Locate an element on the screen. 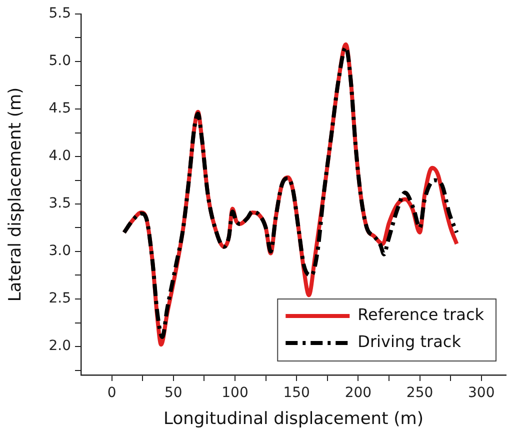 This screenshot has width=512, height=432. y-tick-label: 2.5 is located at coordinates (59, 298).